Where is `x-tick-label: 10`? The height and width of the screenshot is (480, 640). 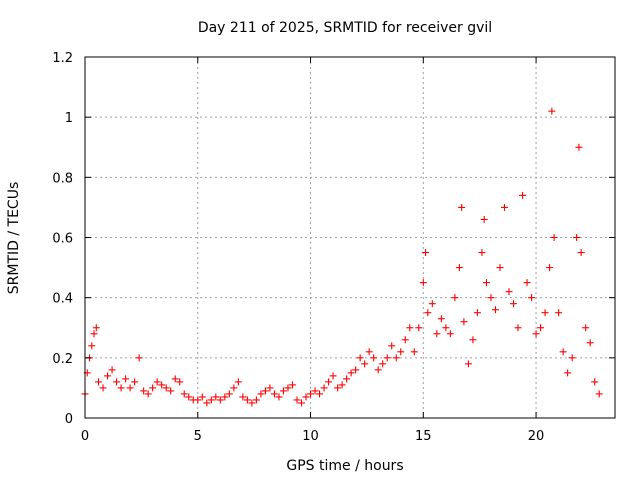
x-tick-label: 10 is located at coordinates (310, 436).